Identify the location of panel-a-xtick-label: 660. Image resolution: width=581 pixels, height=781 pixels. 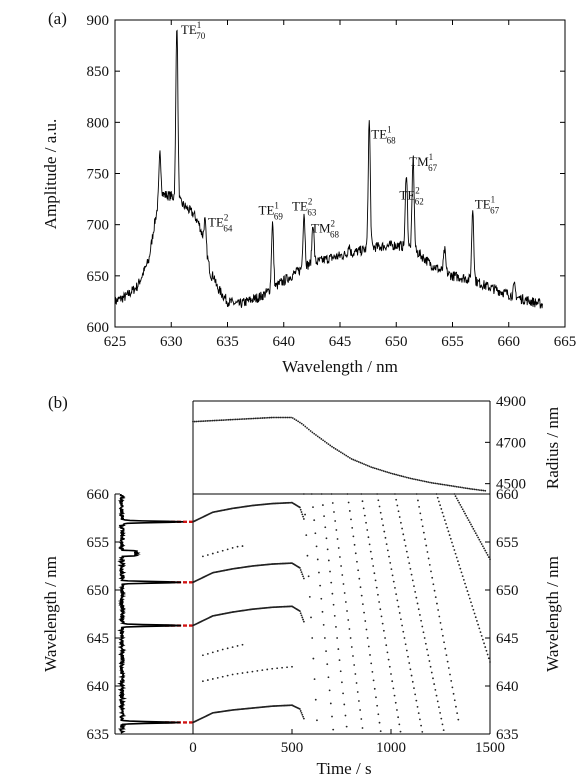
(509, 342).